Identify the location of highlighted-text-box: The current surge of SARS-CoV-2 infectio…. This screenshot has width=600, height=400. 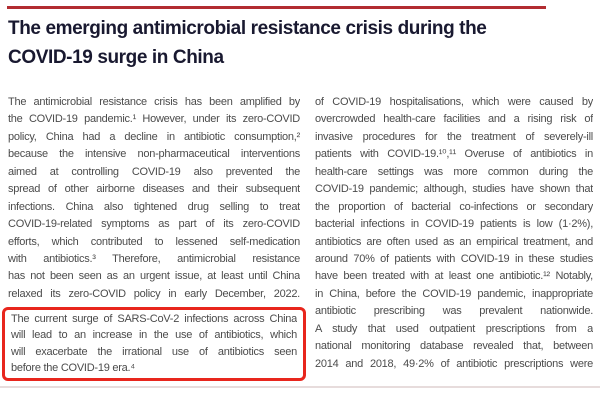
(154, 344).